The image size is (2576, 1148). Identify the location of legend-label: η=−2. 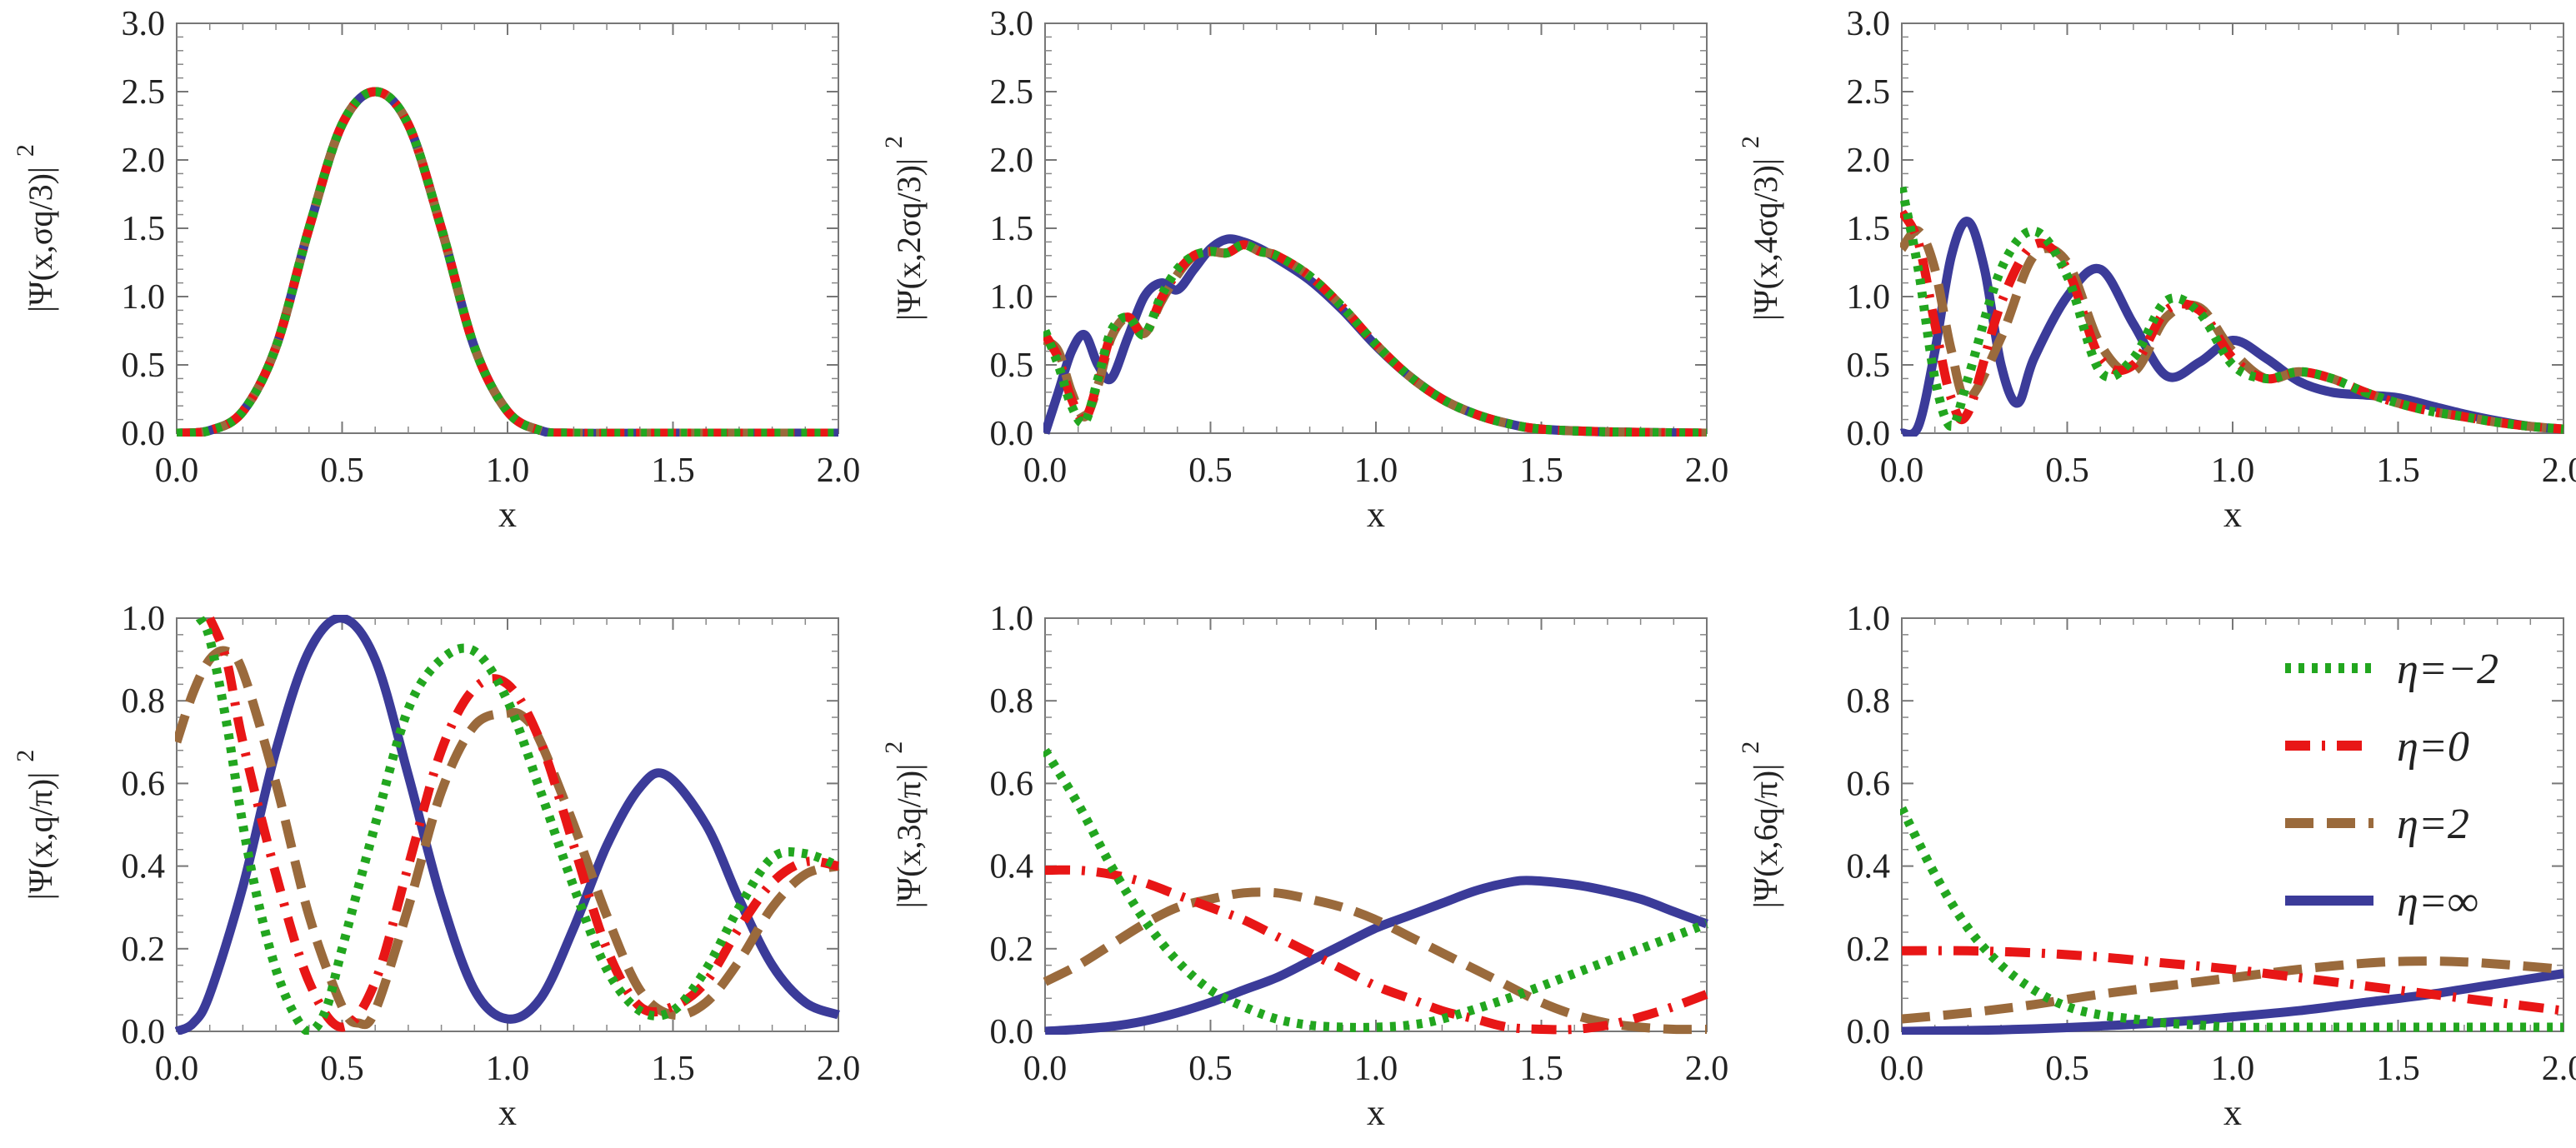
(2447, 669).